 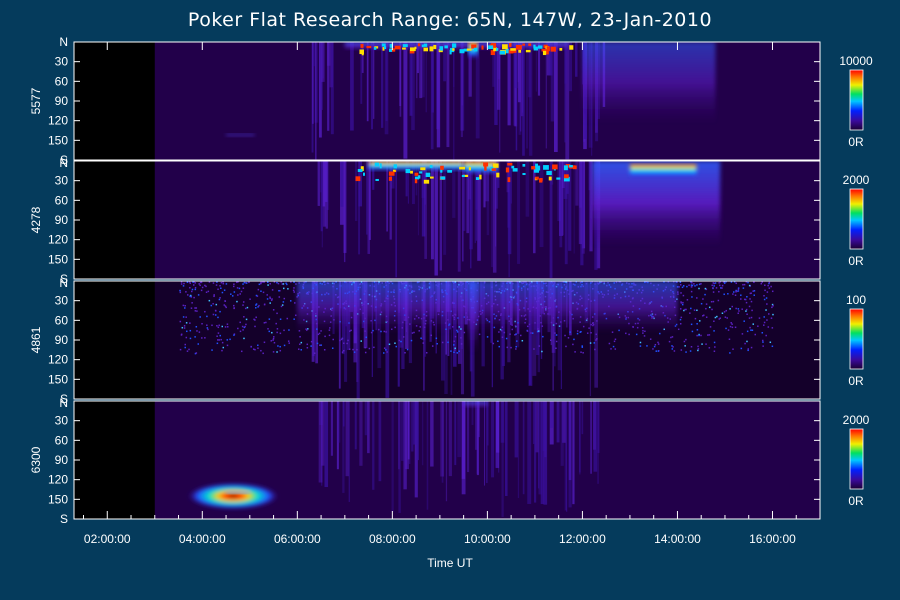 What do you see at coordinates (36, 339) in the screenshot?
I see `panel-wavelength-label: 4861` at bounding box center [36, 339].